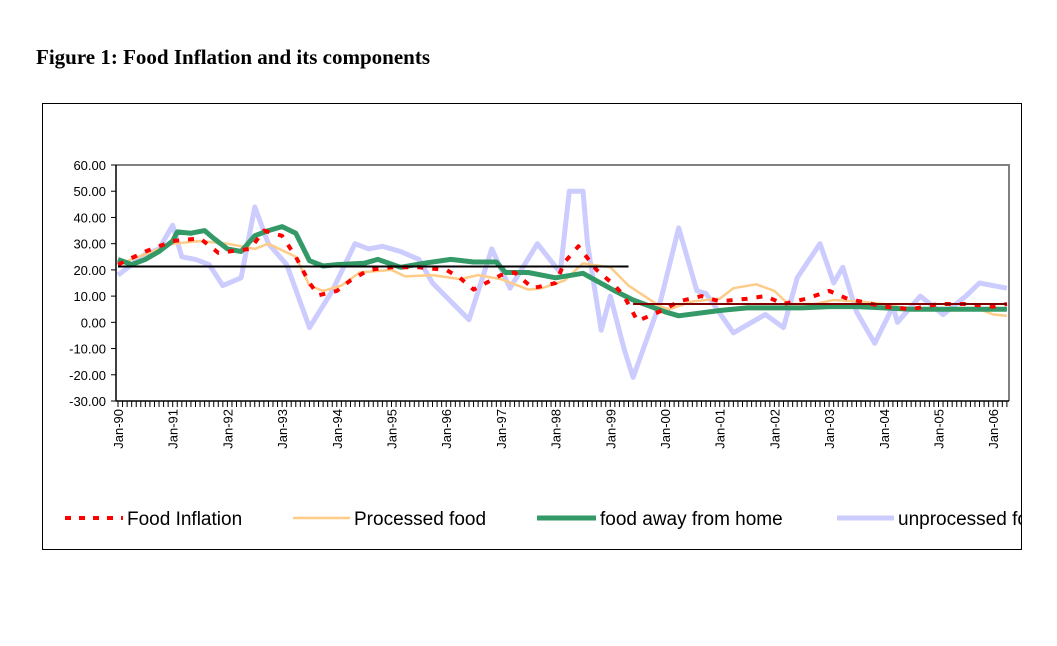 The height and width of the screenshot is (646, 1057). I want to click on x-tick-label: Jan-91, so click(173, 429).